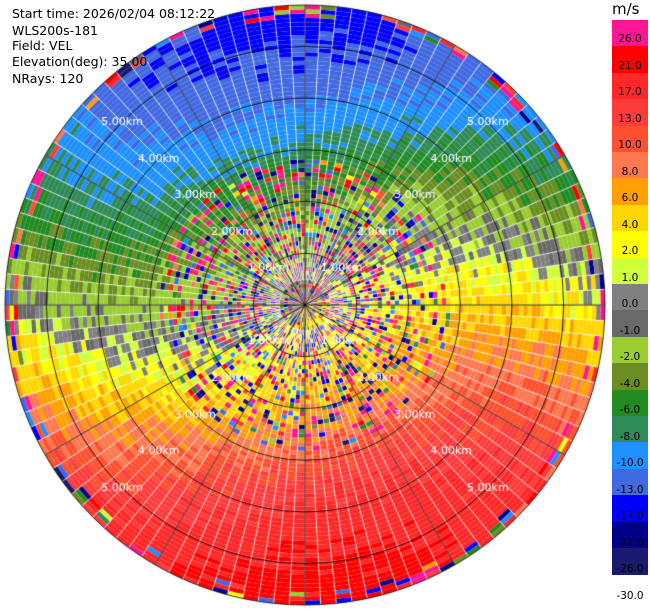  Describe the element at coordinates (630, 171) in the screenshot. I see `colorbar-tick-label: 8.0` at that location.